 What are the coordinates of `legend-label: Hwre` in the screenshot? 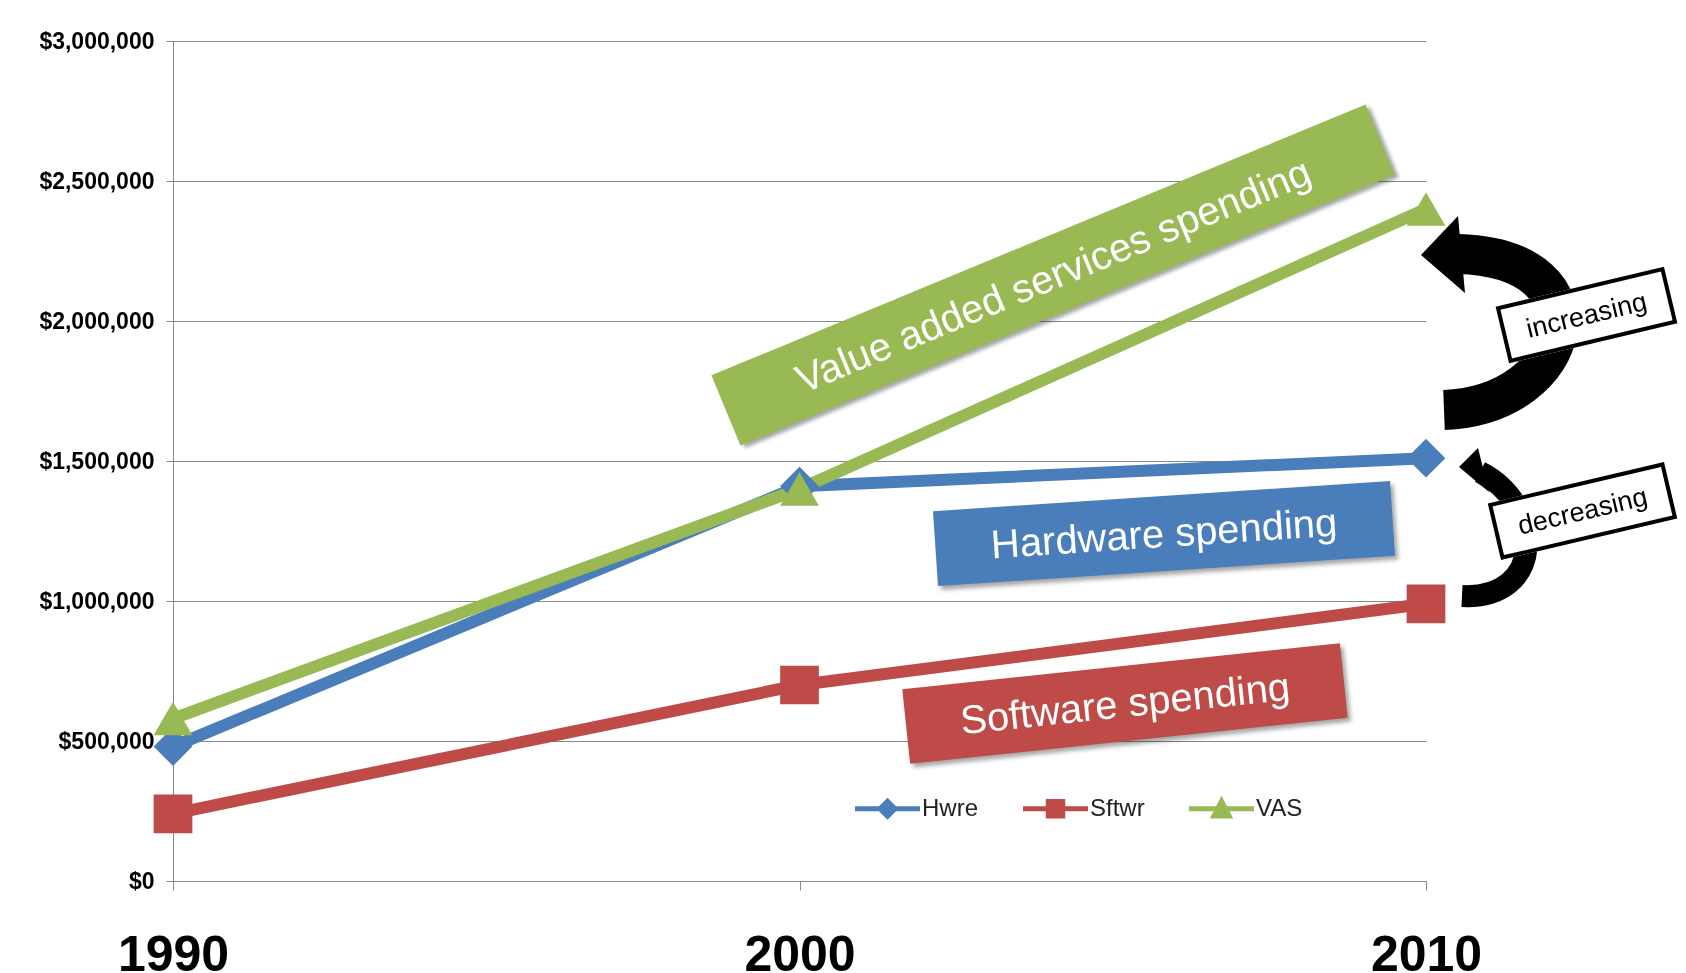 It's located at (950, 807).